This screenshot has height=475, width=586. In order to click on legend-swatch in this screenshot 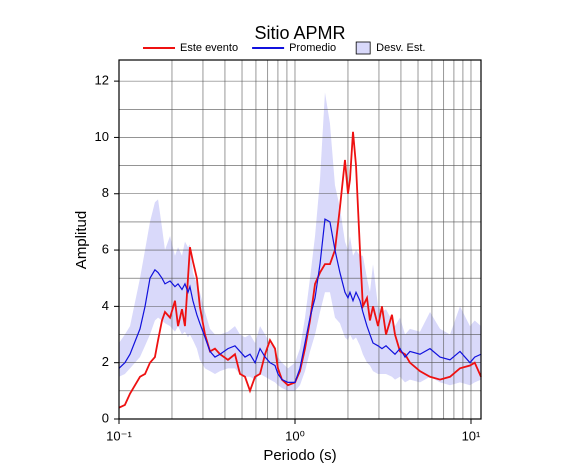, I will do `click(363, 48)`.